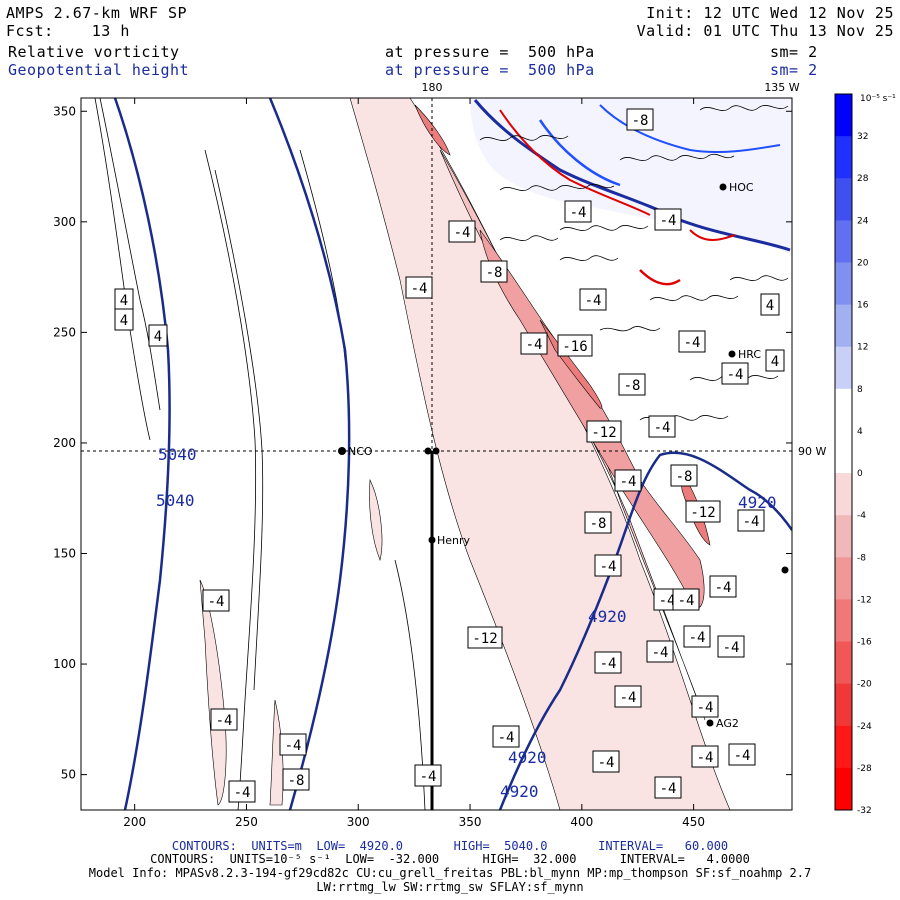 Image resolution: width=900 pixels, height=900 pixels. What do you see at coordinates (631, 259) in the screenshot?
I see `terrain-noise-region` at bounding box center [631, 259].